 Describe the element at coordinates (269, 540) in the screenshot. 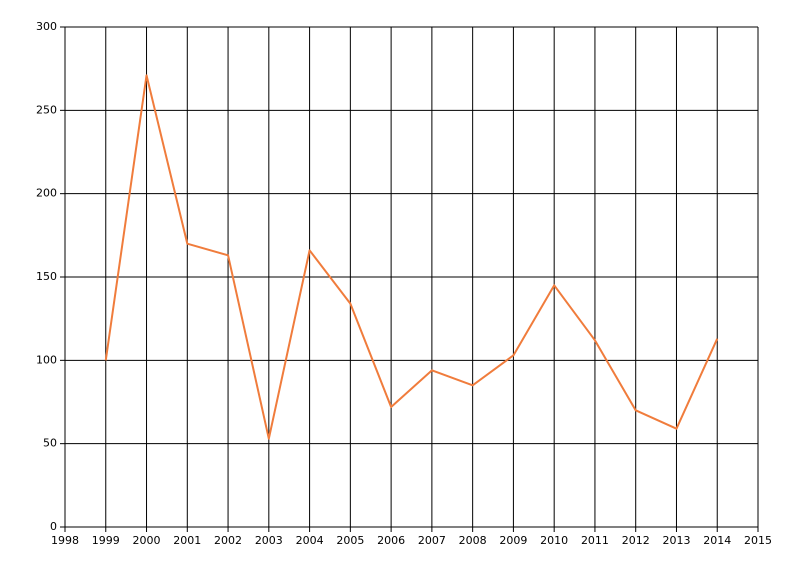

I see `x-tick-label: 2003` at that location.